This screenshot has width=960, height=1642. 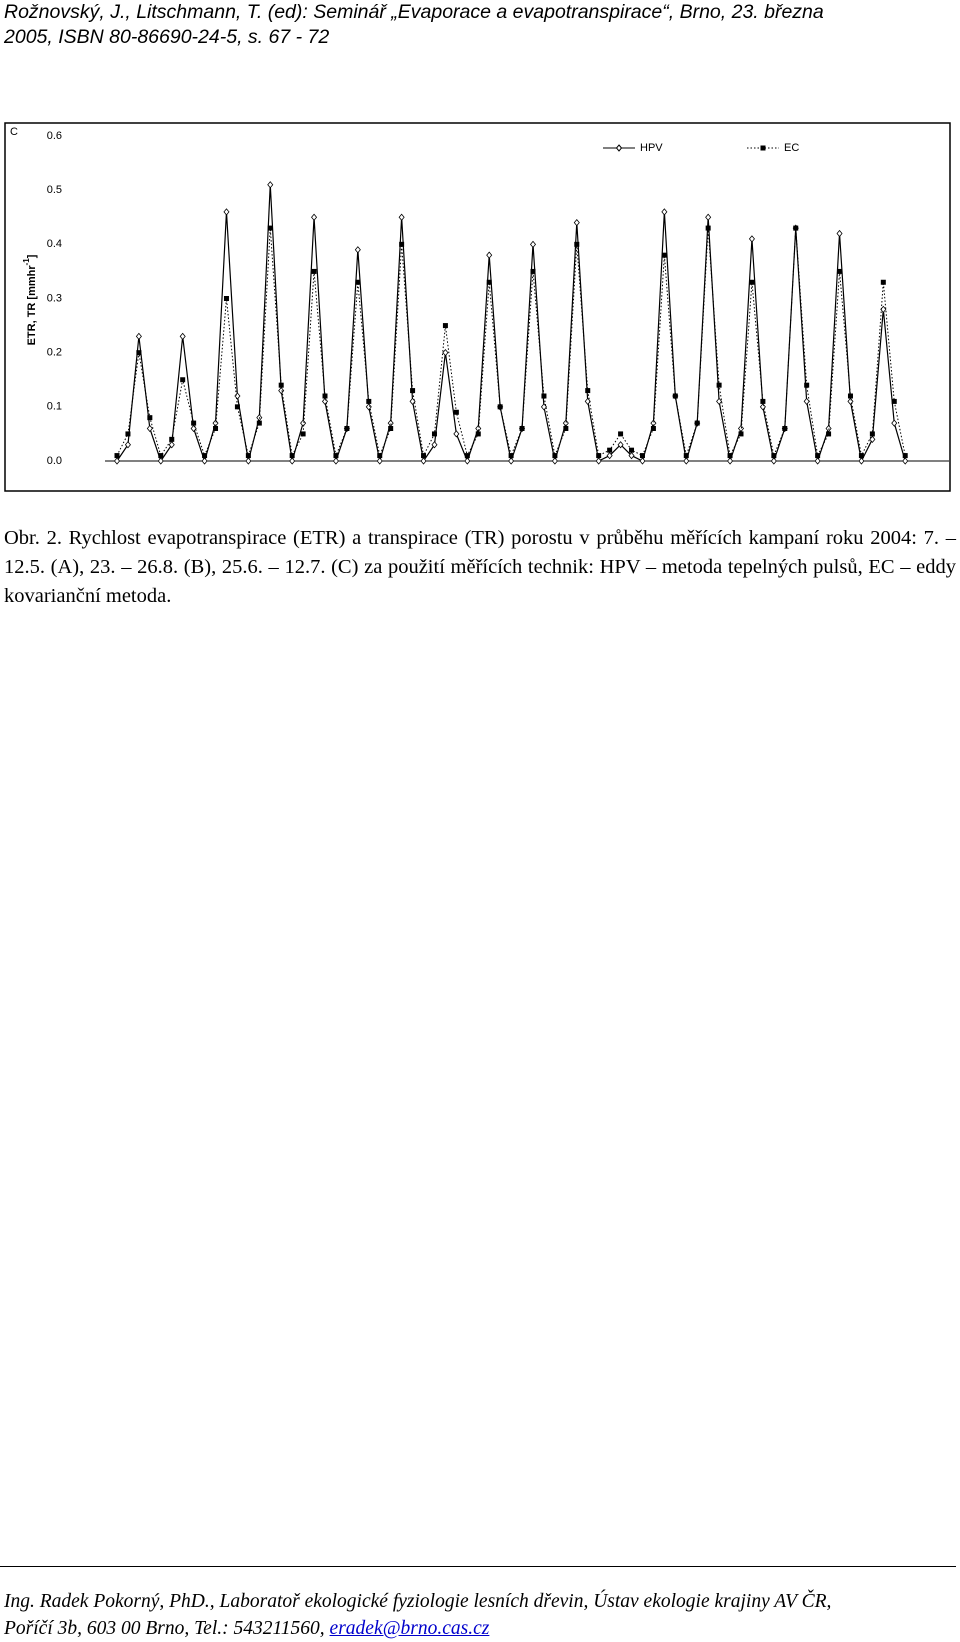 I want to click on footer-address: Poříčí 3b, 603 00 Brno, Tel.: 543211560,, so click(x=167, y=1628).